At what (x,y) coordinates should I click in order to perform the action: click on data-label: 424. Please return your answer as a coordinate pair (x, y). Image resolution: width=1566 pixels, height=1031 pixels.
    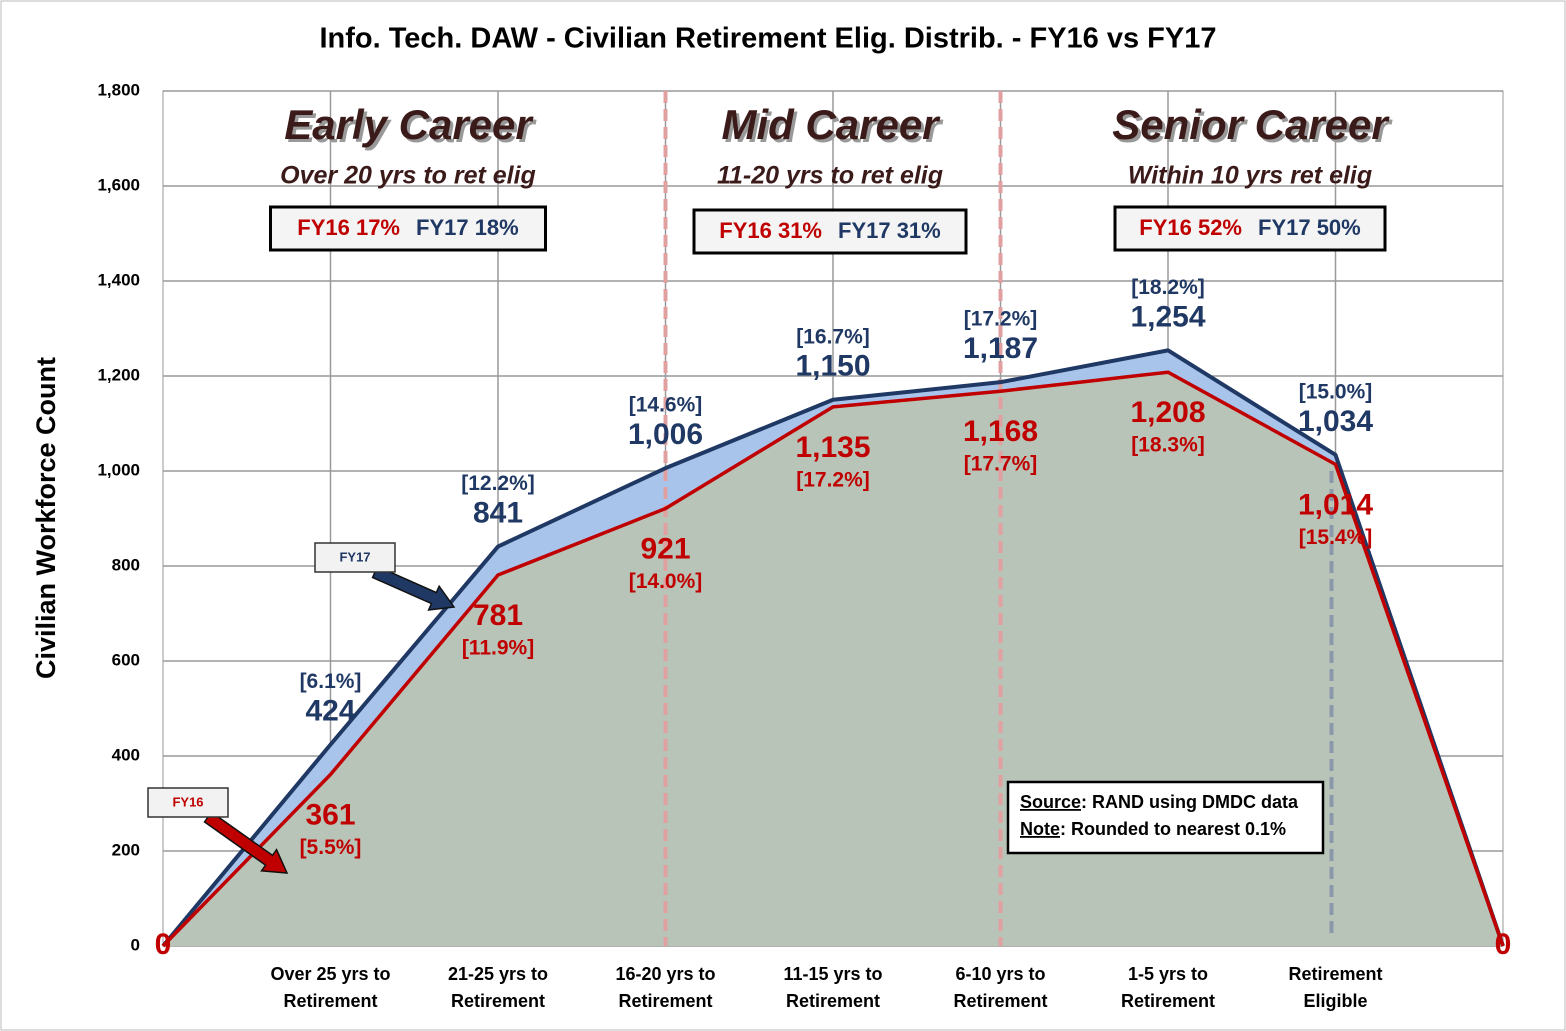
    Looking at the image, I should click on (330, 711).